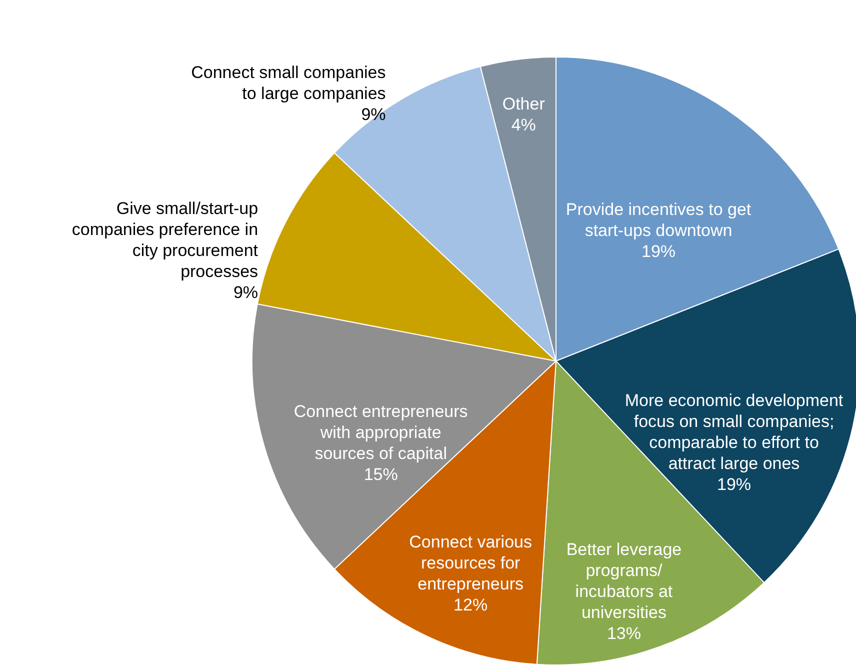 The width and height of the screenshot is (856, 666). Describe the element at coordinates (471, 605) in the screenshot. I see `data-label: 12%` at that location.